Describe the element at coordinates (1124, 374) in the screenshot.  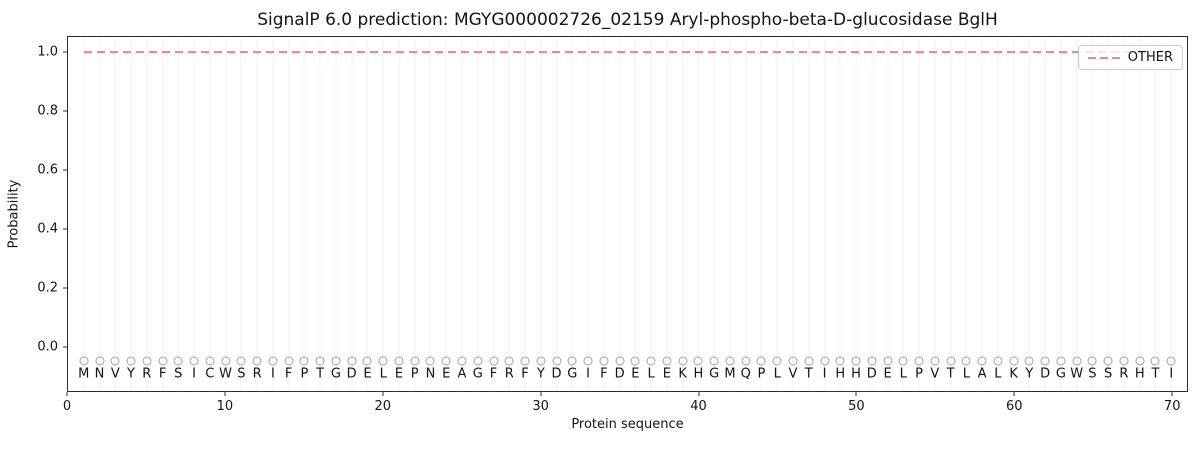
I see `residue-letter: R` at that location.